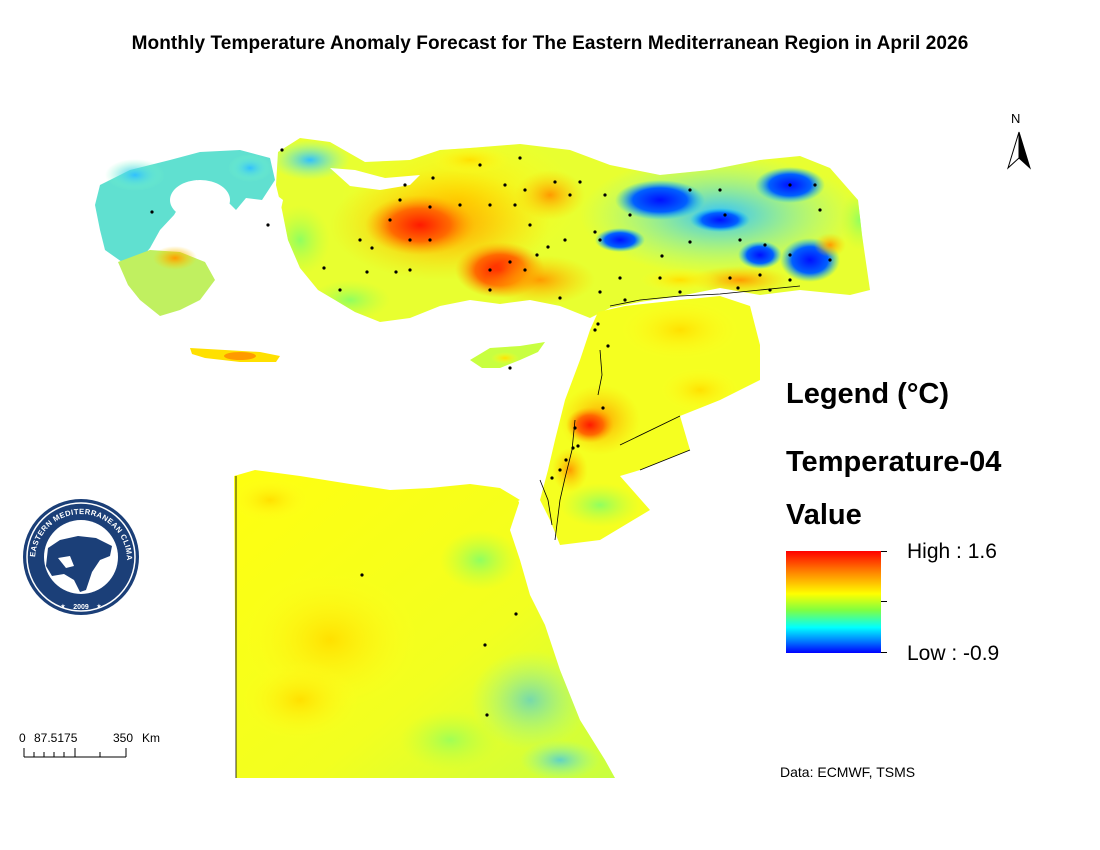 Image resolution: width=1100 pixels, height=850 pixels. I want to click on legend-low-label: Low : -0.9, so click(953, 653).